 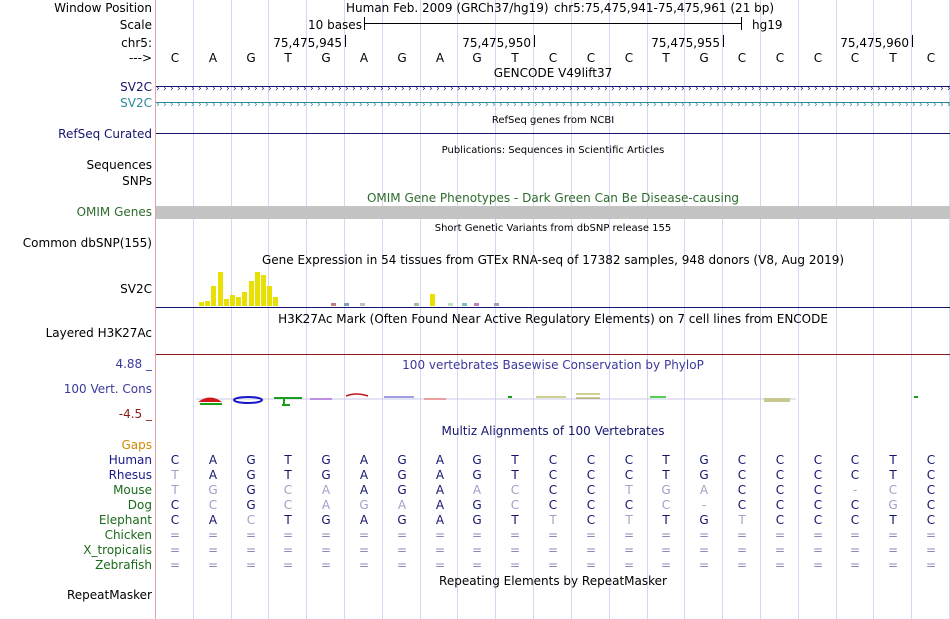 What do you see at coordinates (109, 595) in the screenshot?
I see `track-label-repeatmasker: RepeatMasker` at bounding box center [109, 595].